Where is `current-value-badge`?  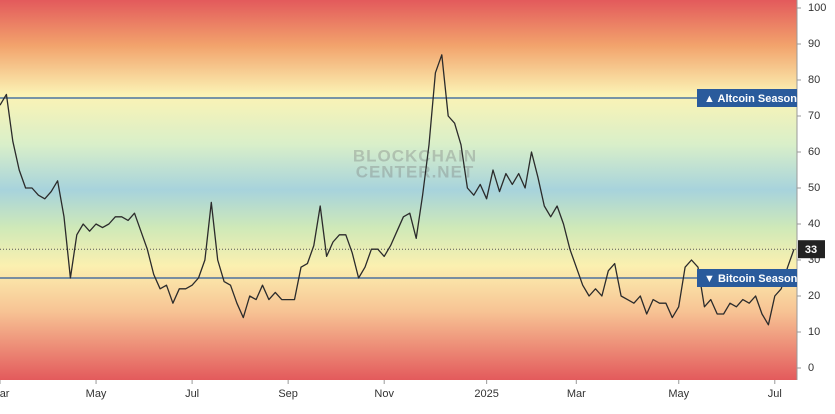
current-value-badge is located at coordinates (811, 249).